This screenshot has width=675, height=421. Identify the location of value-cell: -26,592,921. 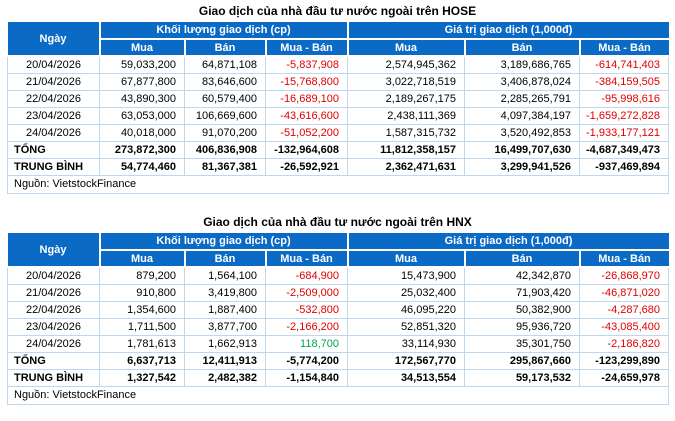
(306, 167).